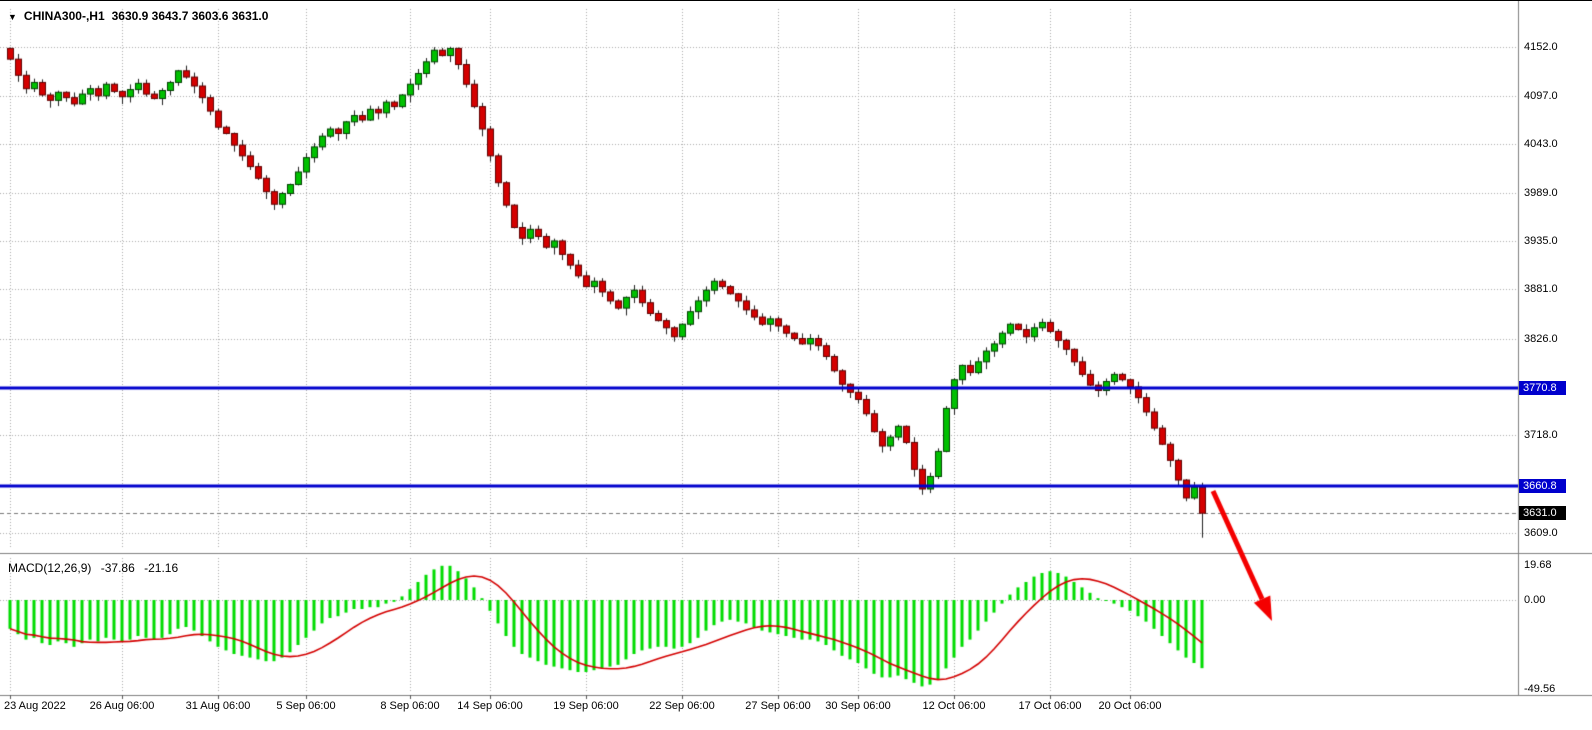  I want to click on time-axis-label: 30 Sep 06:00, so click(858, 706).